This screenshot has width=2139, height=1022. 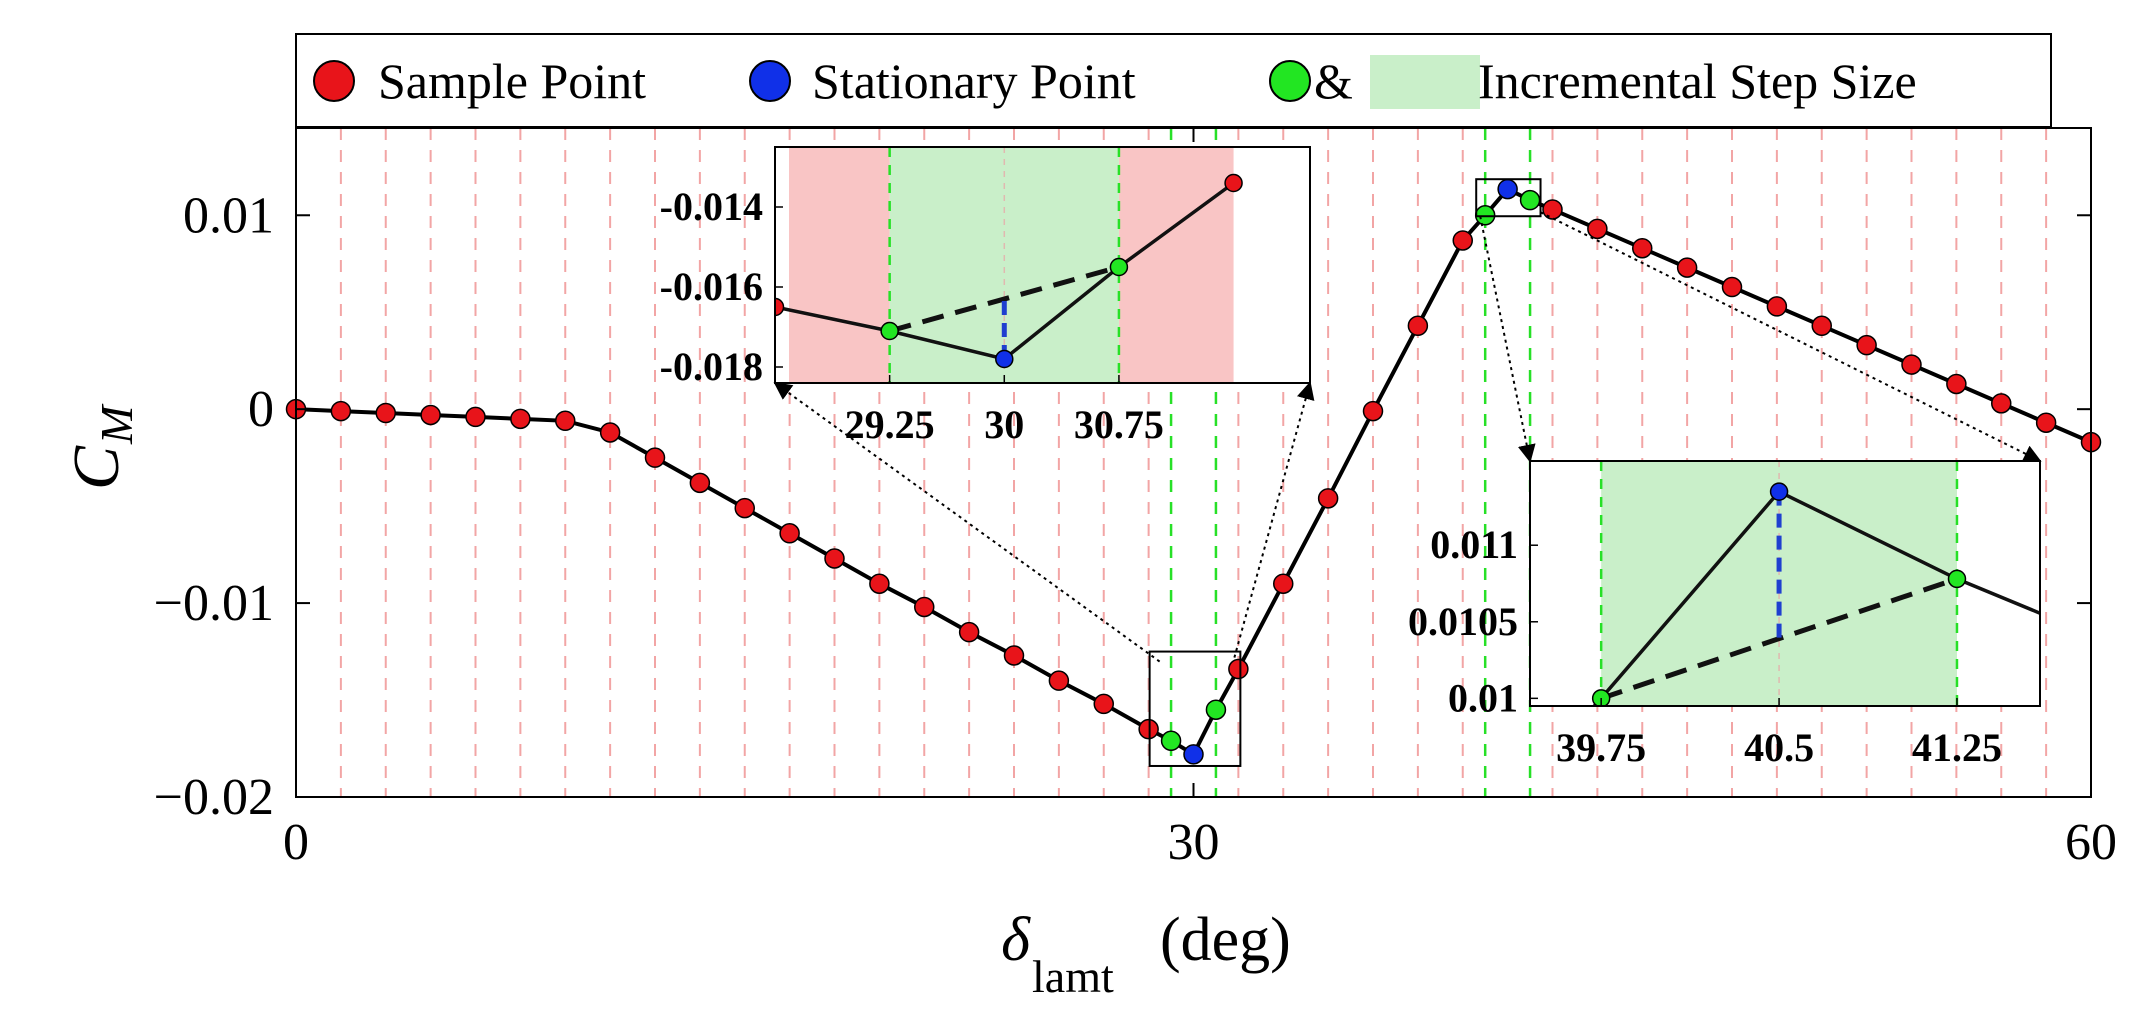 I want to click on inset-right: 39.75 40.5 41.25 0.011 0.0105 0.01, so click(x=1724, y=615).